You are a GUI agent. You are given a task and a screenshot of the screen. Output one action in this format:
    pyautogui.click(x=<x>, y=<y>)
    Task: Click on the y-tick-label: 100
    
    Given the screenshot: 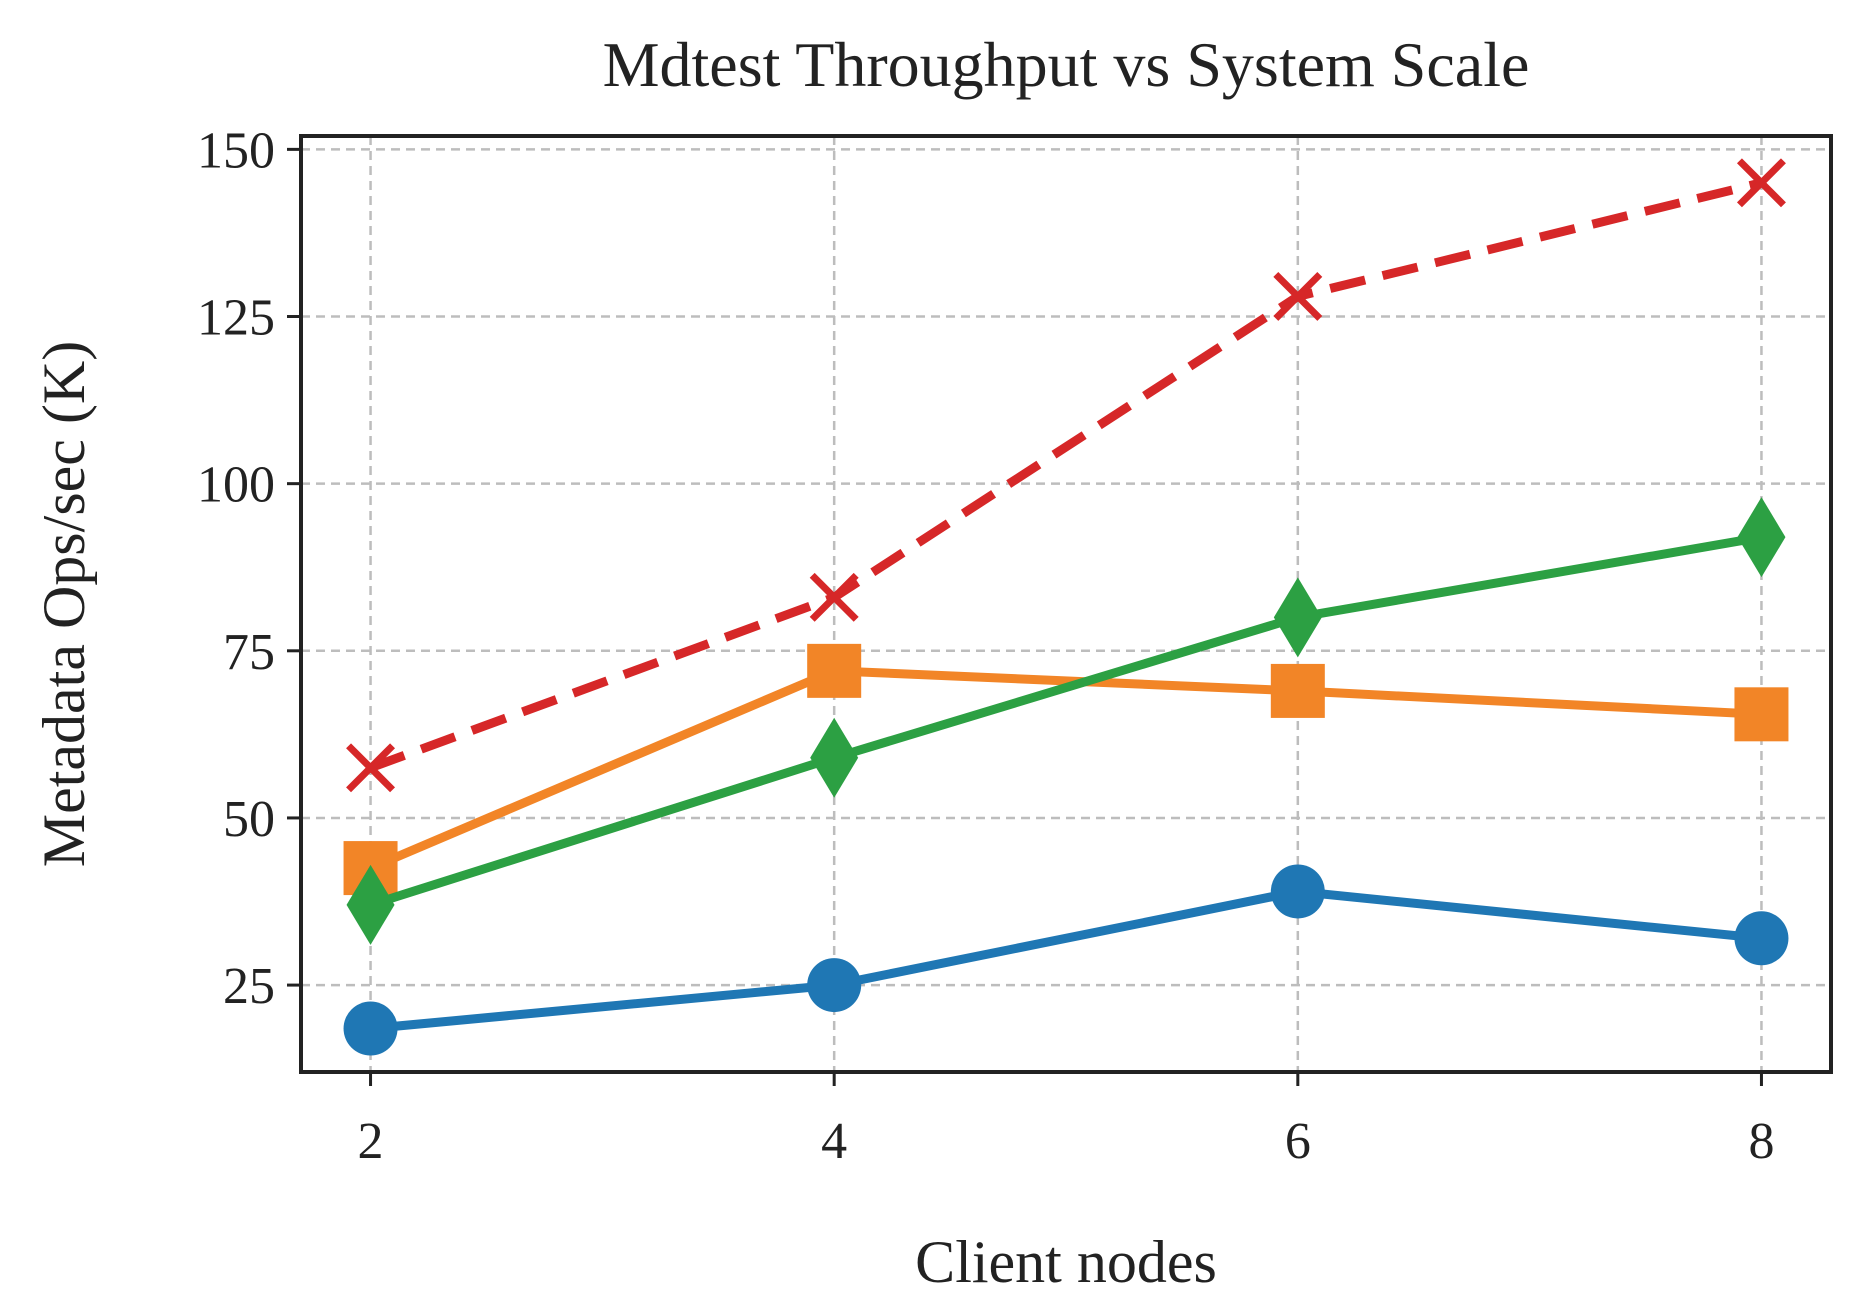 What is the action you would take?
    pyautogui.click(x=236, y=485)
    